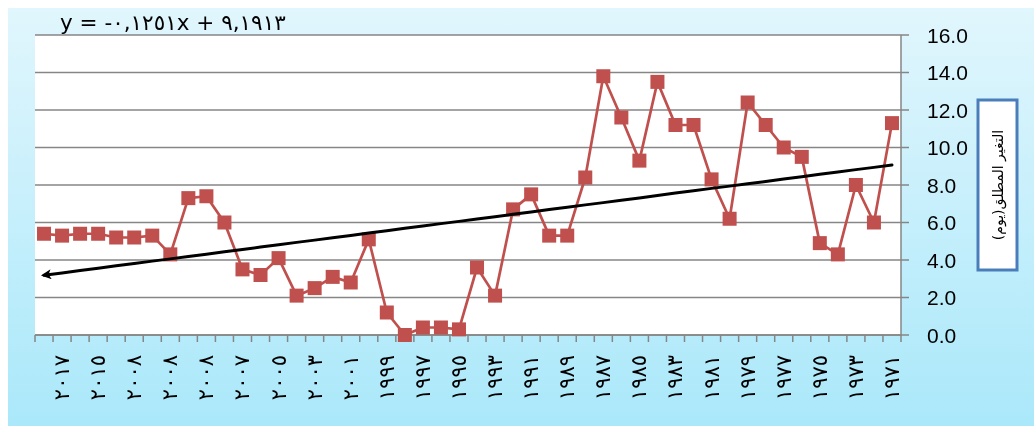 This screenshot has height=426, width=1034. Describe the element at coordinates (386, 378) in the screenshot. I see `x-tick-label: ١٩٩٩` at that location.